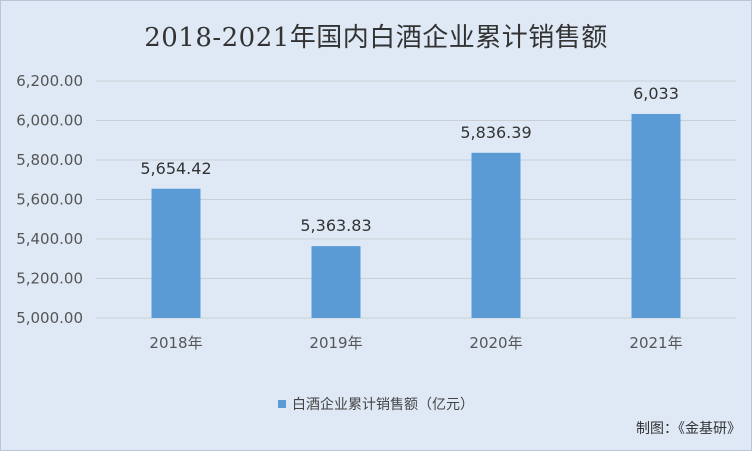 Image resolution: width=752 pixels, height=451 pixels. I want to click on source-note: 制图：《金基研》, so click(688, 429).